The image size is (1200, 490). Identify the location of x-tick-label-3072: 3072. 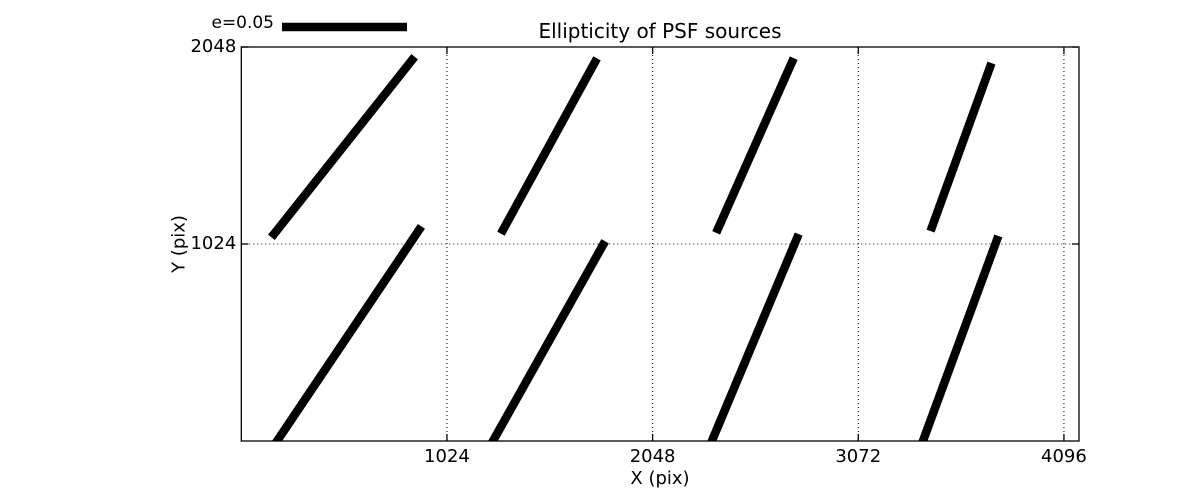
(858, 456).